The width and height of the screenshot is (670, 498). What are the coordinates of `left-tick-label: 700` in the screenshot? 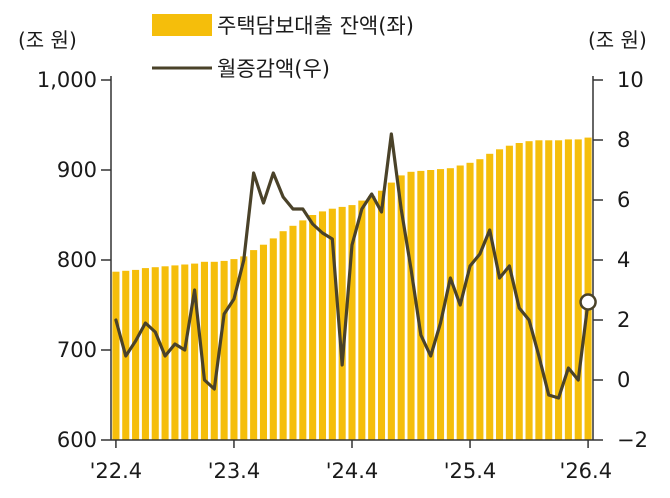 It's located at (77, 350).